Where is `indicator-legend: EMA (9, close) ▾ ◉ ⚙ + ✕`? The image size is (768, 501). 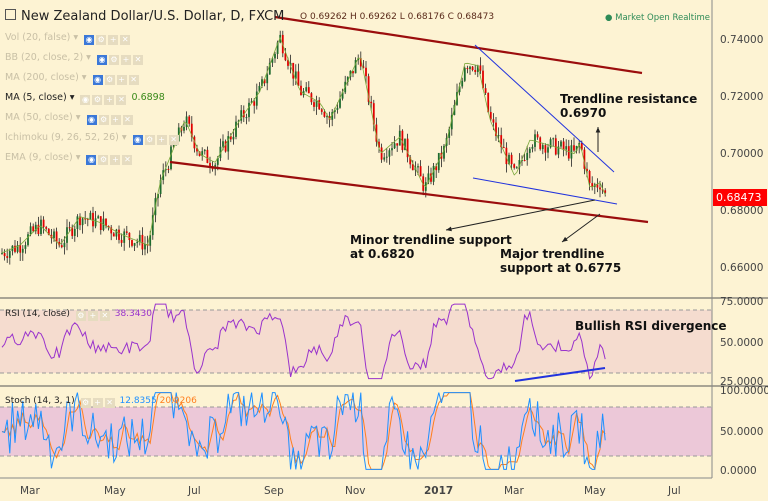 indicator-legend: EMA (9, close) ▾ ◉ ⚙ + ✕ is located at coordinates (69, 158).